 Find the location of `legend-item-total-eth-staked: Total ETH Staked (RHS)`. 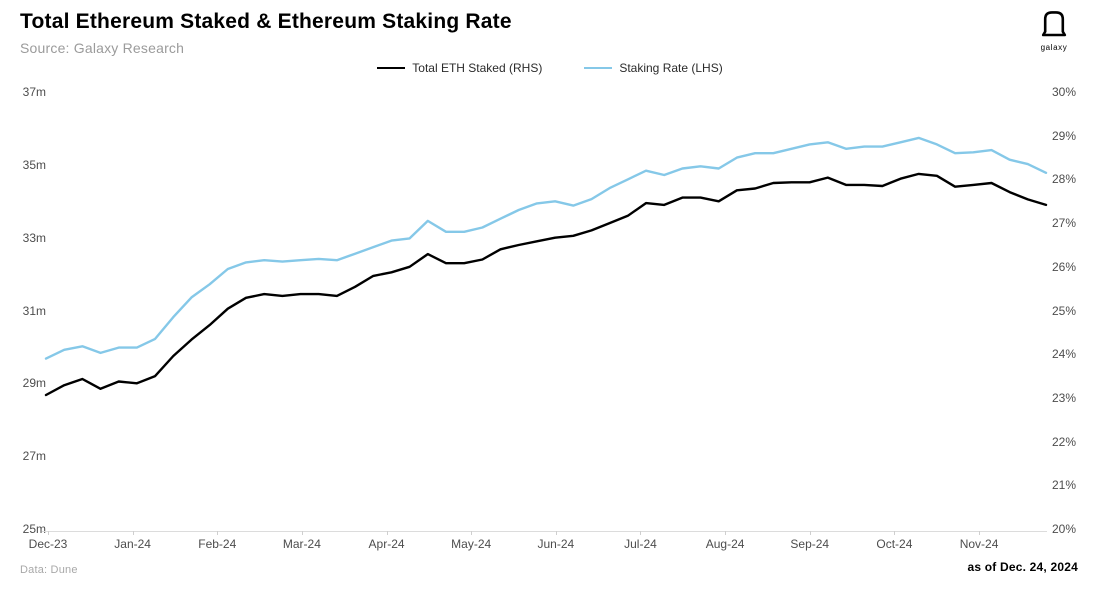

legend-item-total-eth-staked: Total ETH Staked (RHS) is located at coordinates (459, 68).